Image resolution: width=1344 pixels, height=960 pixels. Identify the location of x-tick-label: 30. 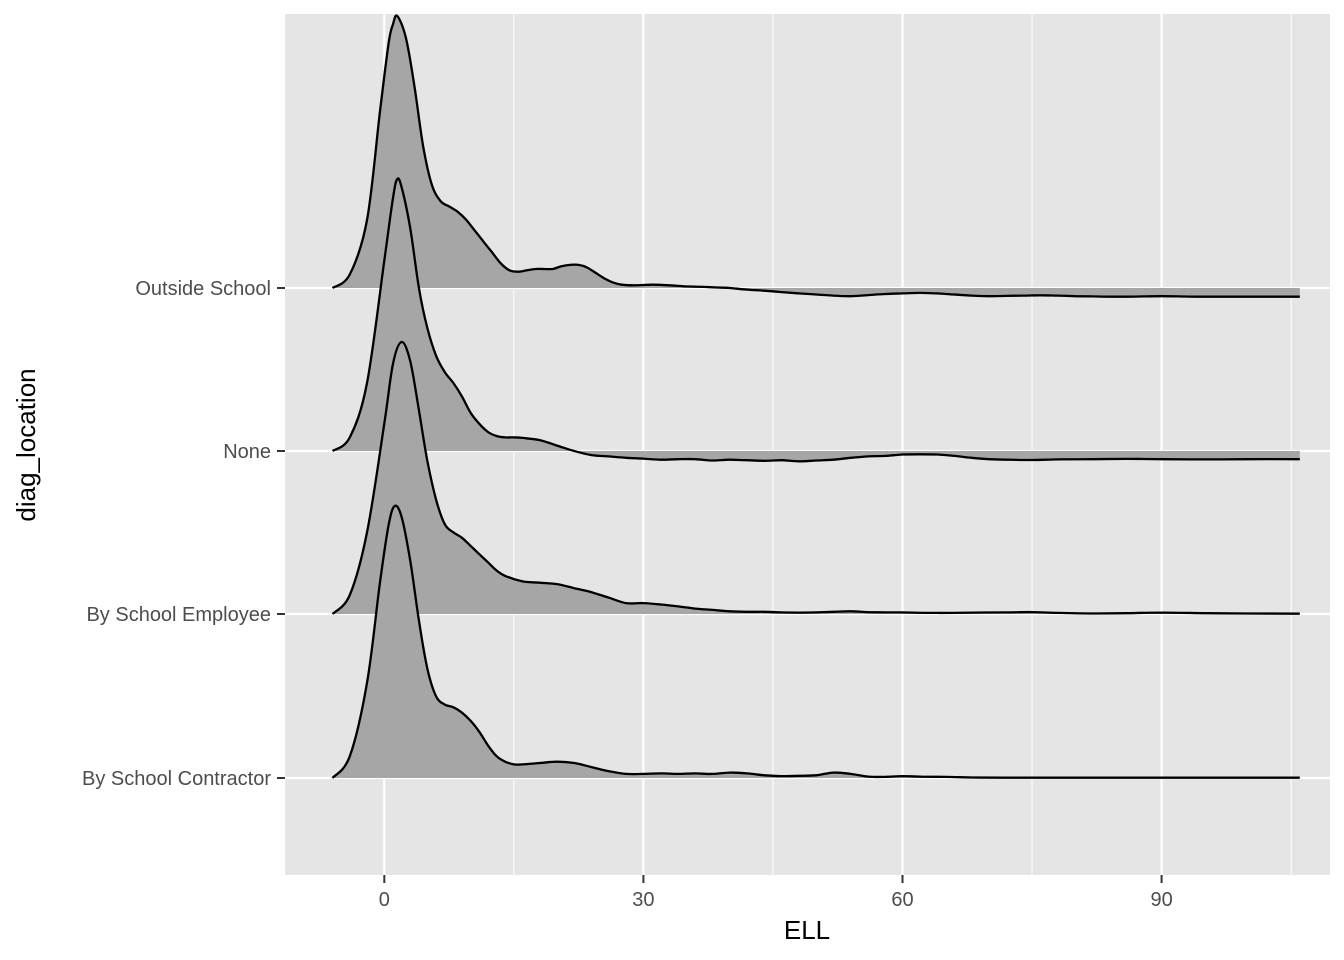
(643, 900).